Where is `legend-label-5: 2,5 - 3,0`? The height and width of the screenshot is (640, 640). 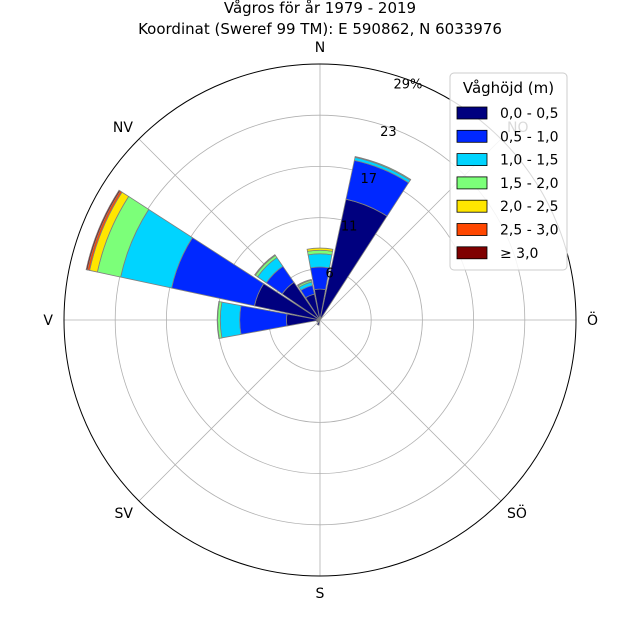
legend-label-5: 2,5 - 3,0 is located at coordinates (529, 231).